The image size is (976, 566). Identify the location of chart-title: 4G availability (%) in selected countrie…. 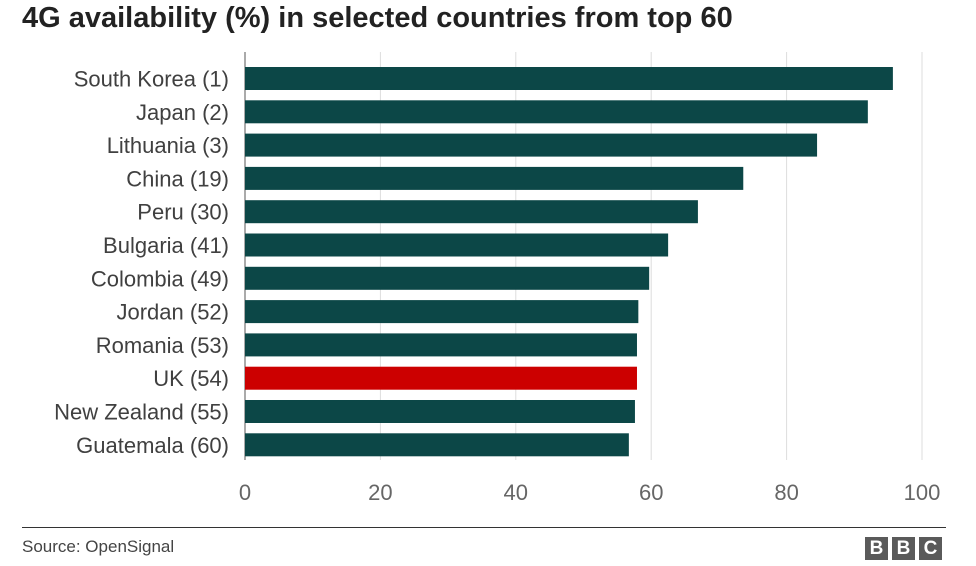
(377, 18).